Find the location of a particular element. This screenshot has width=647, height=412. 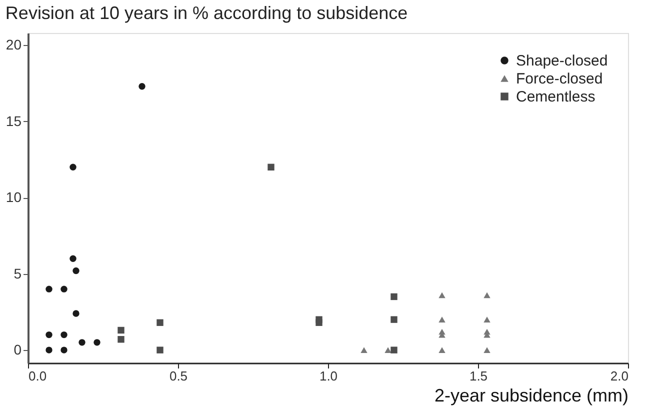

y-tick-label: 0 is located at coordinates (18, 350).